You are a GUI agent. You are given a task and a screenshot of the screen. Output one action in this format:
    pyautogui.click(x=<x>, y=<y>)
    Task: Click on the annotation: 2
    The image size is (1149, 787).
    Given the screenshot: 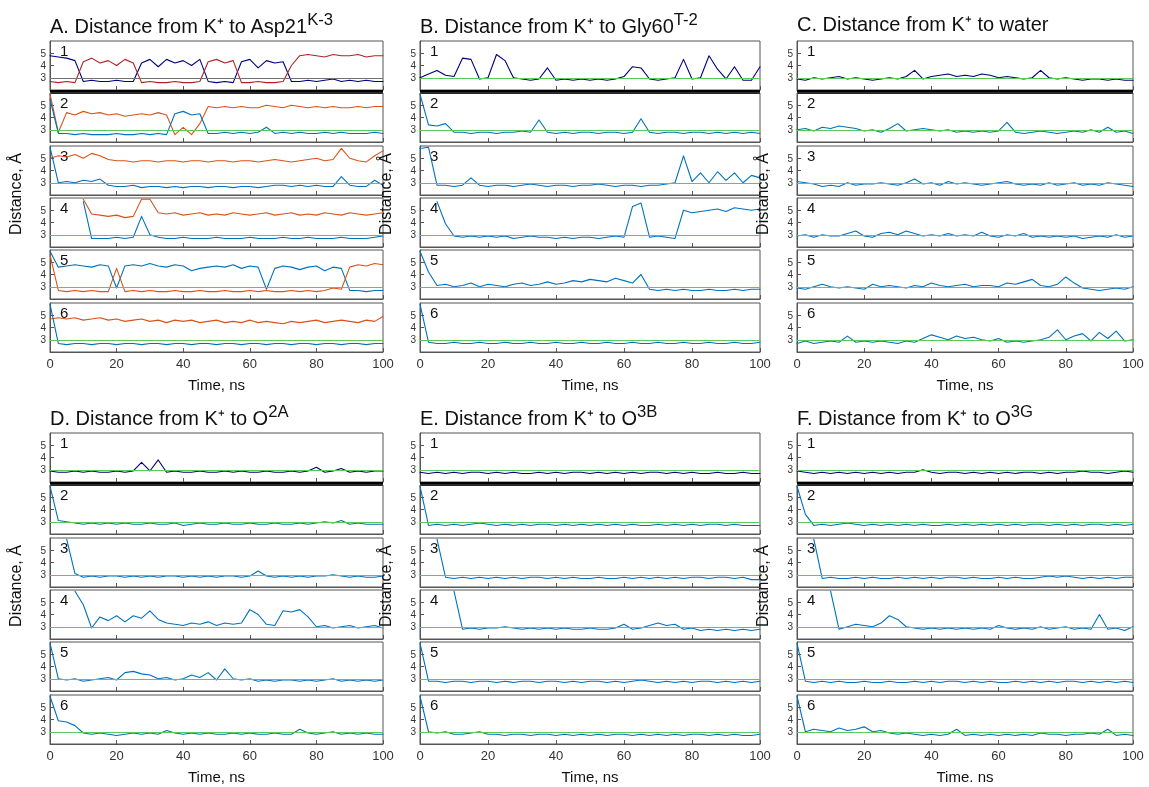 What is the action you would take?
    pyautogui.click(x=64, y=495)
    